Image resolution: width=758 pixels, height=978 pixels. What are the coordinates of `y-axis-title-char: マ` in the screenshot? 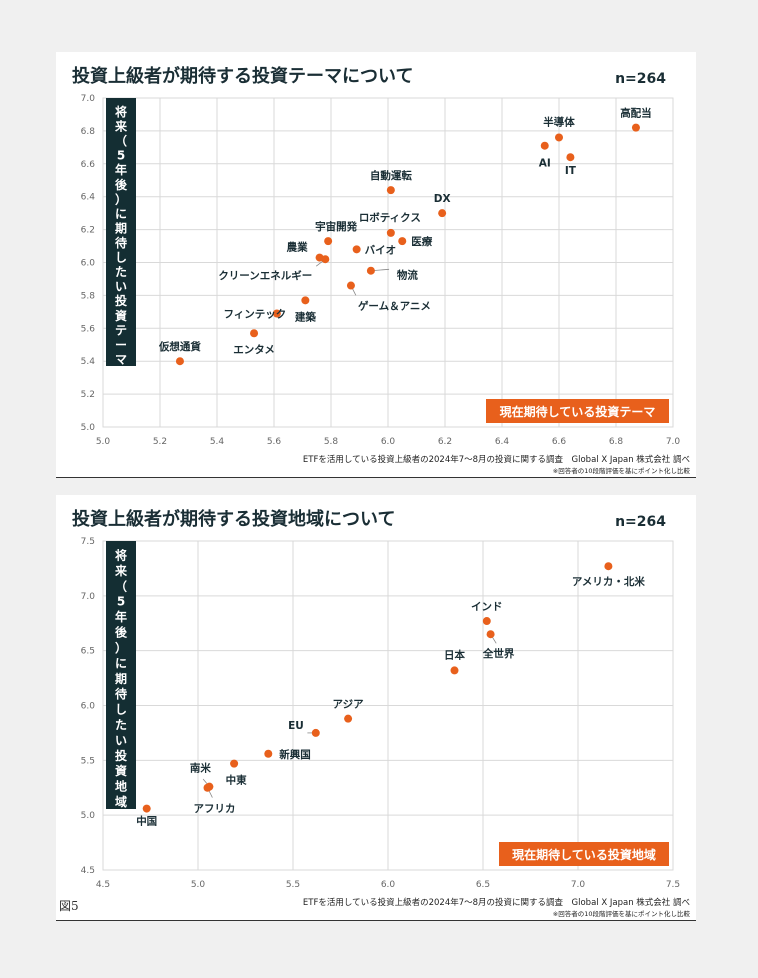 It's located at (121, 359).